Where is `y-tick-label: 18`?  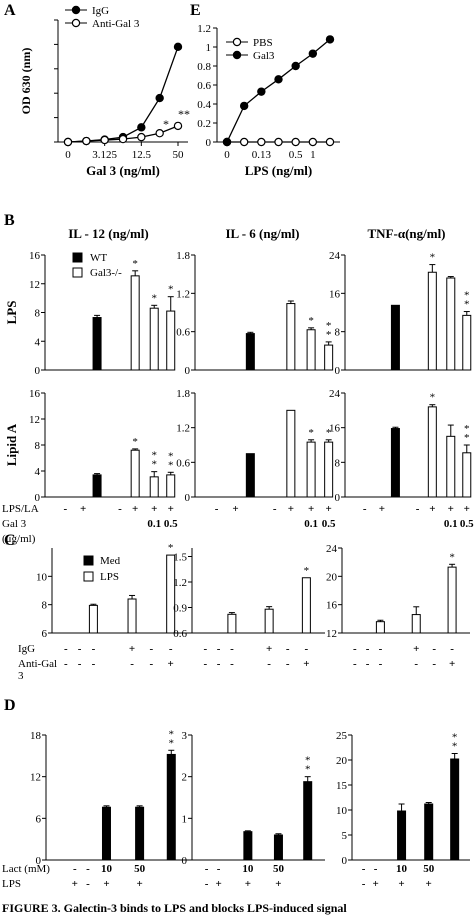
y-tick-label: 18 is located at coordinates (36, 736).